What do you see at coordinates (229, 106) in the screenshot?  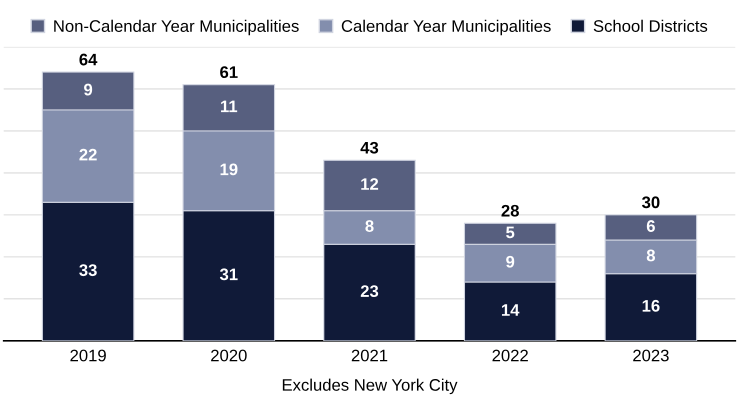 I see `data-label: 11` at bounding box center [229, 106].